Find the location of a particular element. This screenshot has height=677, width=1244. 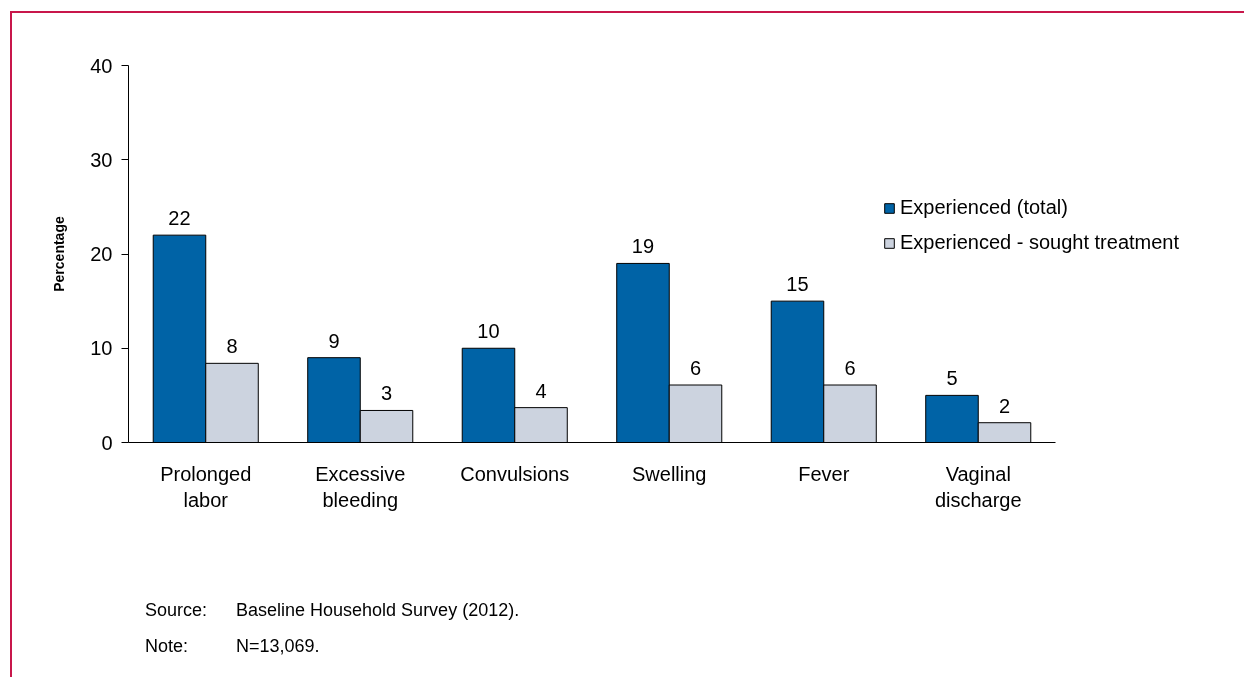

data-label: 3 is located at coordinates (386, 393).